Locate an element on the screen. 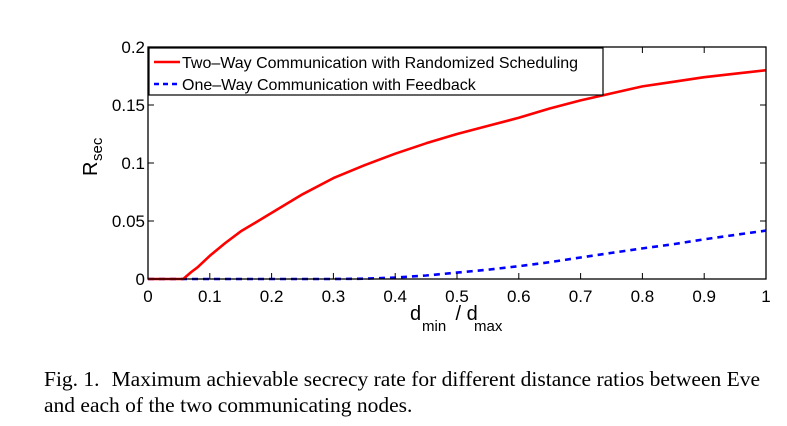 The image size is (787, 426). x-axis-label-sub2: max is located at coordinates (488, 326).